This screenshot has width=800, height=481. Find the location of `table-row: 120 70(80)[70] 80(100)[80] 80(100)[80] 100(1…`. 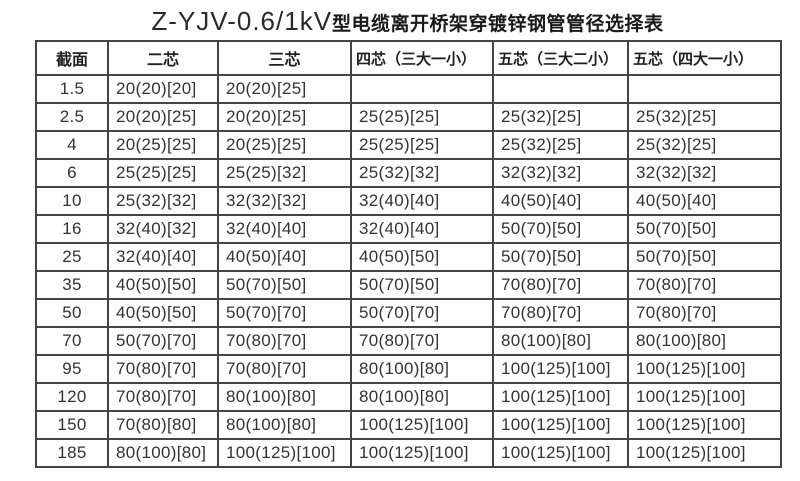

table-row: 120 70(80)[70] 80(100)[80] 80(100)[80] 100(1… is located at coordinates (408, 397).